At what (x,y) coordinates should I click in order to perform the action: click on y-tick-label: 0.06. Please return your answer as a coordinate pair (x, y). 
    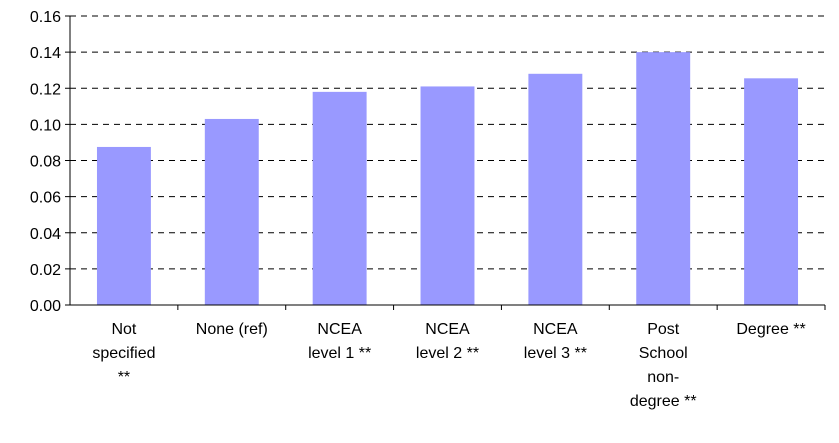
    Looking at the image, I should click on (45, 198).